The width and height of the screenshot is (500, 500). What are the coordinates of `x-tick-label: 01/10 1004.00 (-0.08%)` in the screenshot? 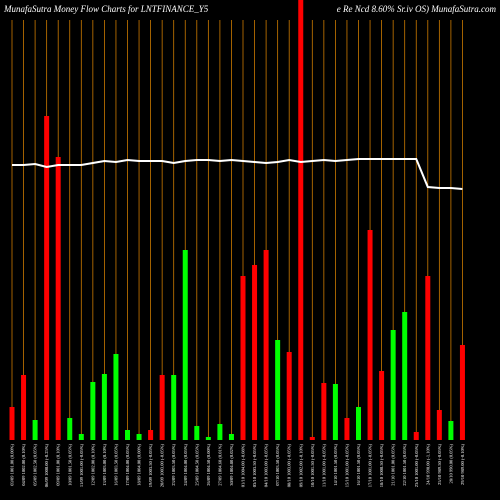 It's located at (243, 466).